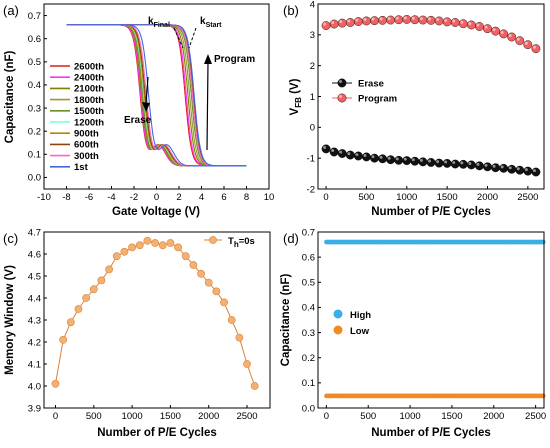  Describe the element at coordinates (312, 35) in the screenshot. I see `y-tick-label: 3` at that location.